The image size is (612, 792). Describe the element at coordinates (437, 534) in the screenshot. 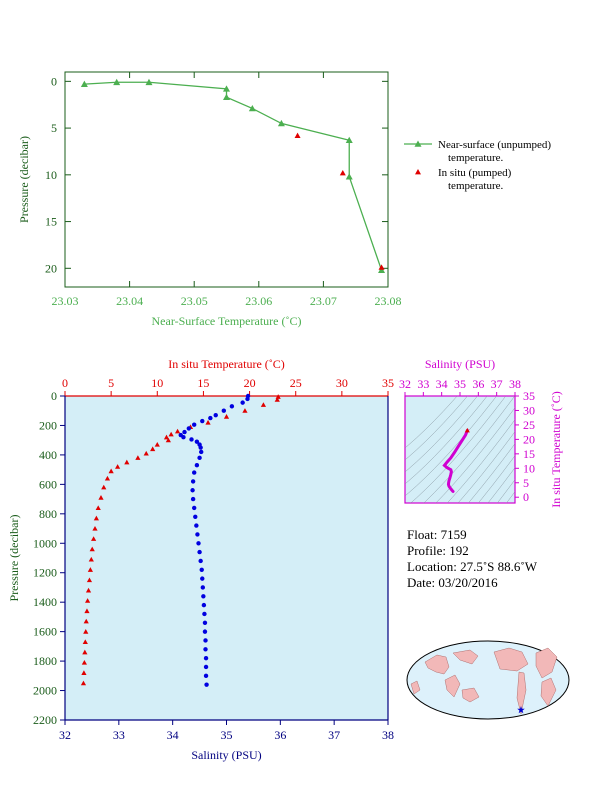

I see `float-id: Float: 7159` at that location.